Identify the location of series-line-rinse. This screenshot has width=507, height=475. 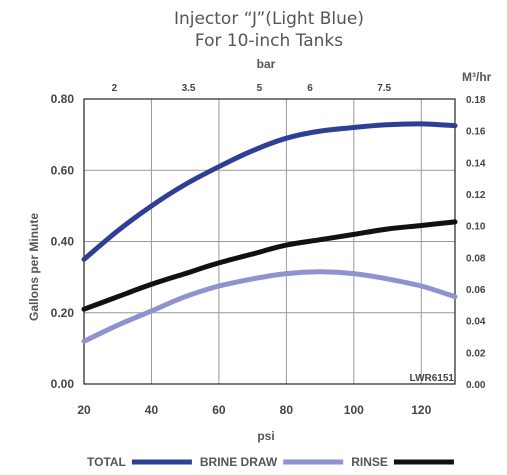
(269, 265).